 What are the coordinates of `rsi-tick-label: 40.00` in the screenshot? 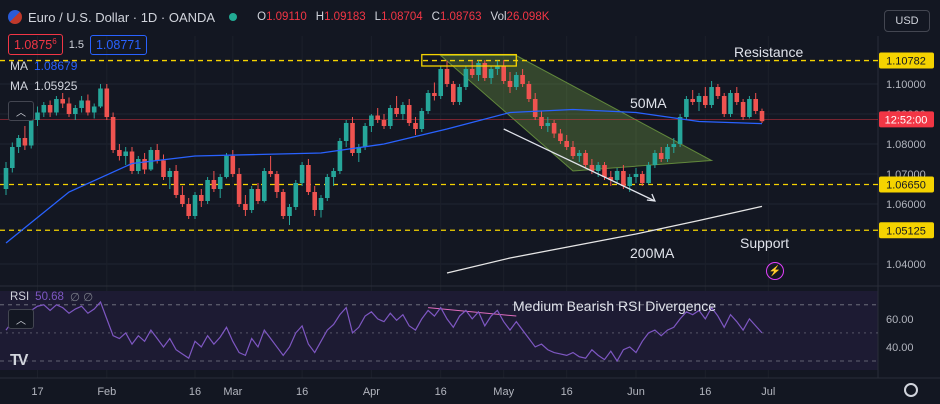 It's located at (900, 348).